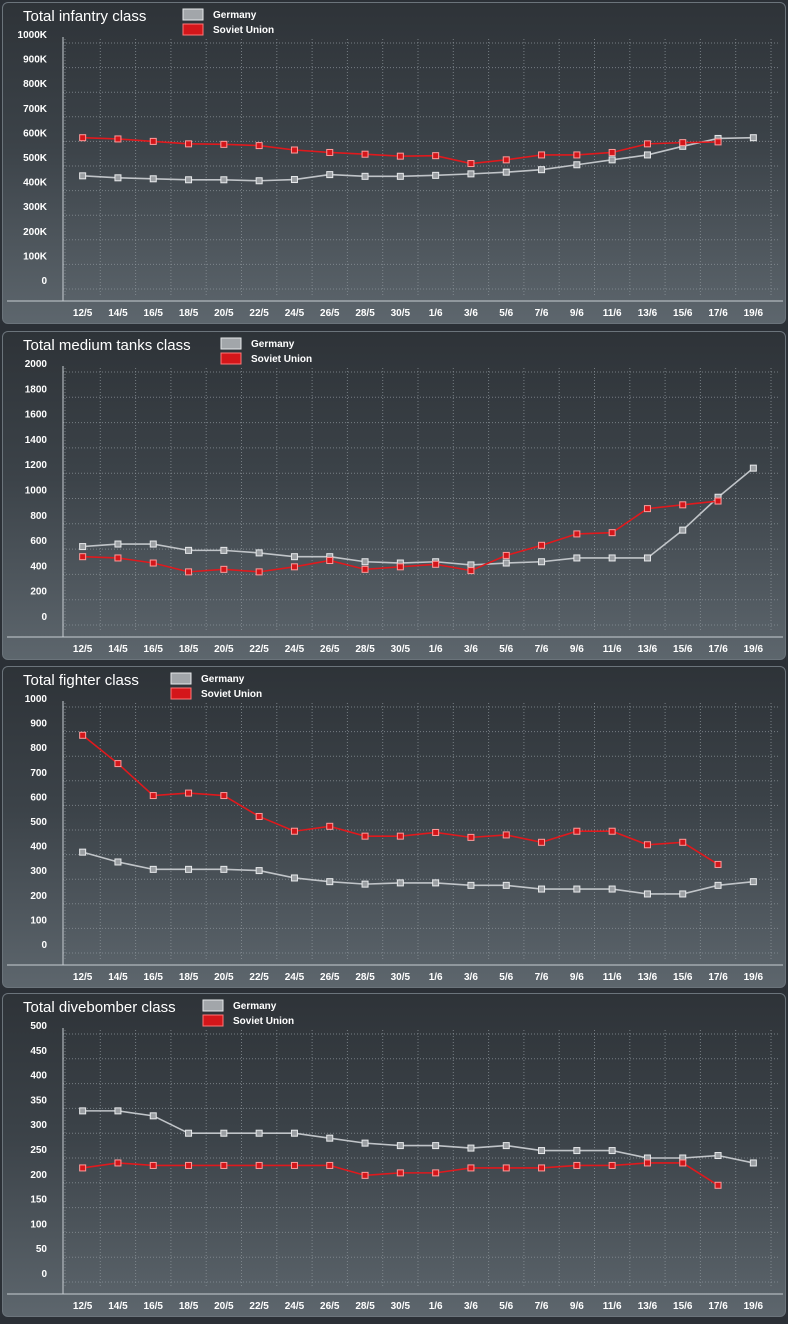 The height and width of the screenshot is (1324, 788). What do you see at coordinates (38, 920) in the screenshot?
I see `y-tick-label: 100` at bounding box center [38, 920].